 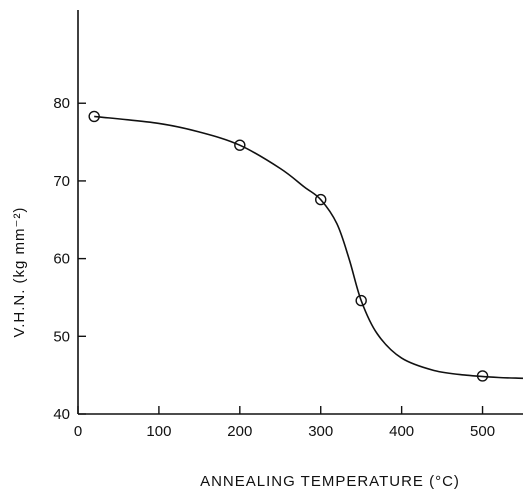 I want to click on x-axis-title: ANNEALING TEMPERATURE (°C), so click(x=330, y=481).